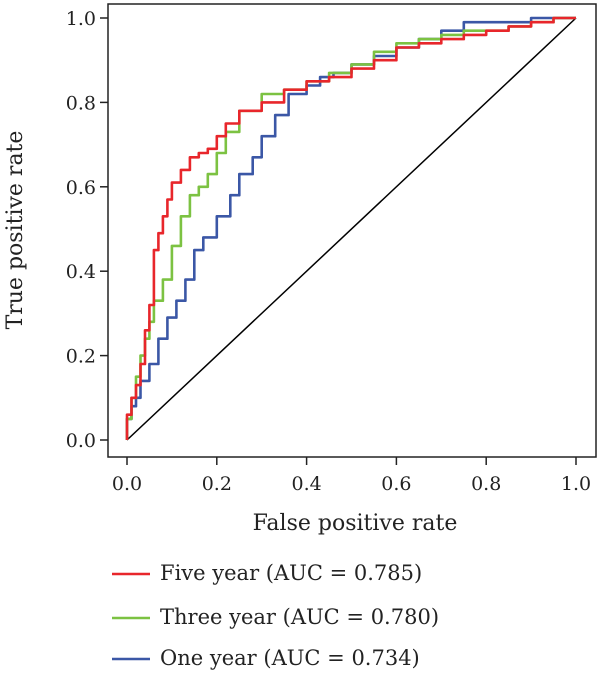  Describe the element at coordinates (290, 658) in the screenshot. I see `legend-label-2: One year (AUC = 0.734)` at that location.